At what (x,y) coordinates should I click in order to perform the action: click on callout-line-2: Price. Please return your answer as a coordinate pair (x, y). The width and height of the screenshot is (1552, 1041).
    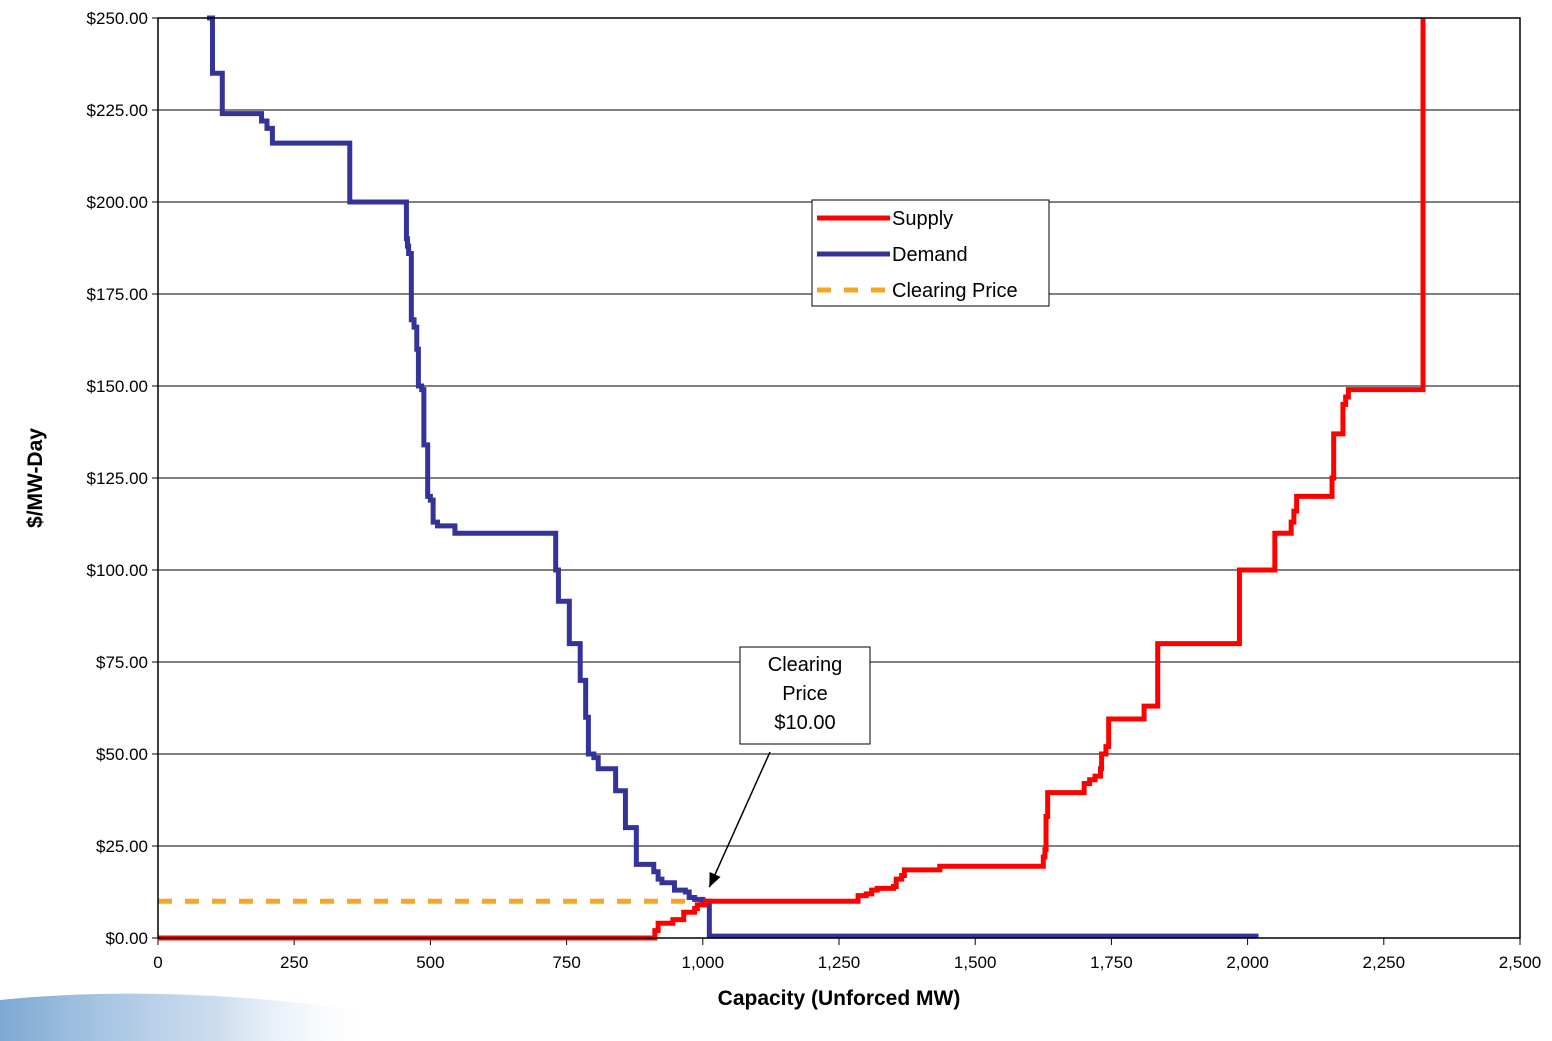
    Looking at the image, I should click on (805, 694).